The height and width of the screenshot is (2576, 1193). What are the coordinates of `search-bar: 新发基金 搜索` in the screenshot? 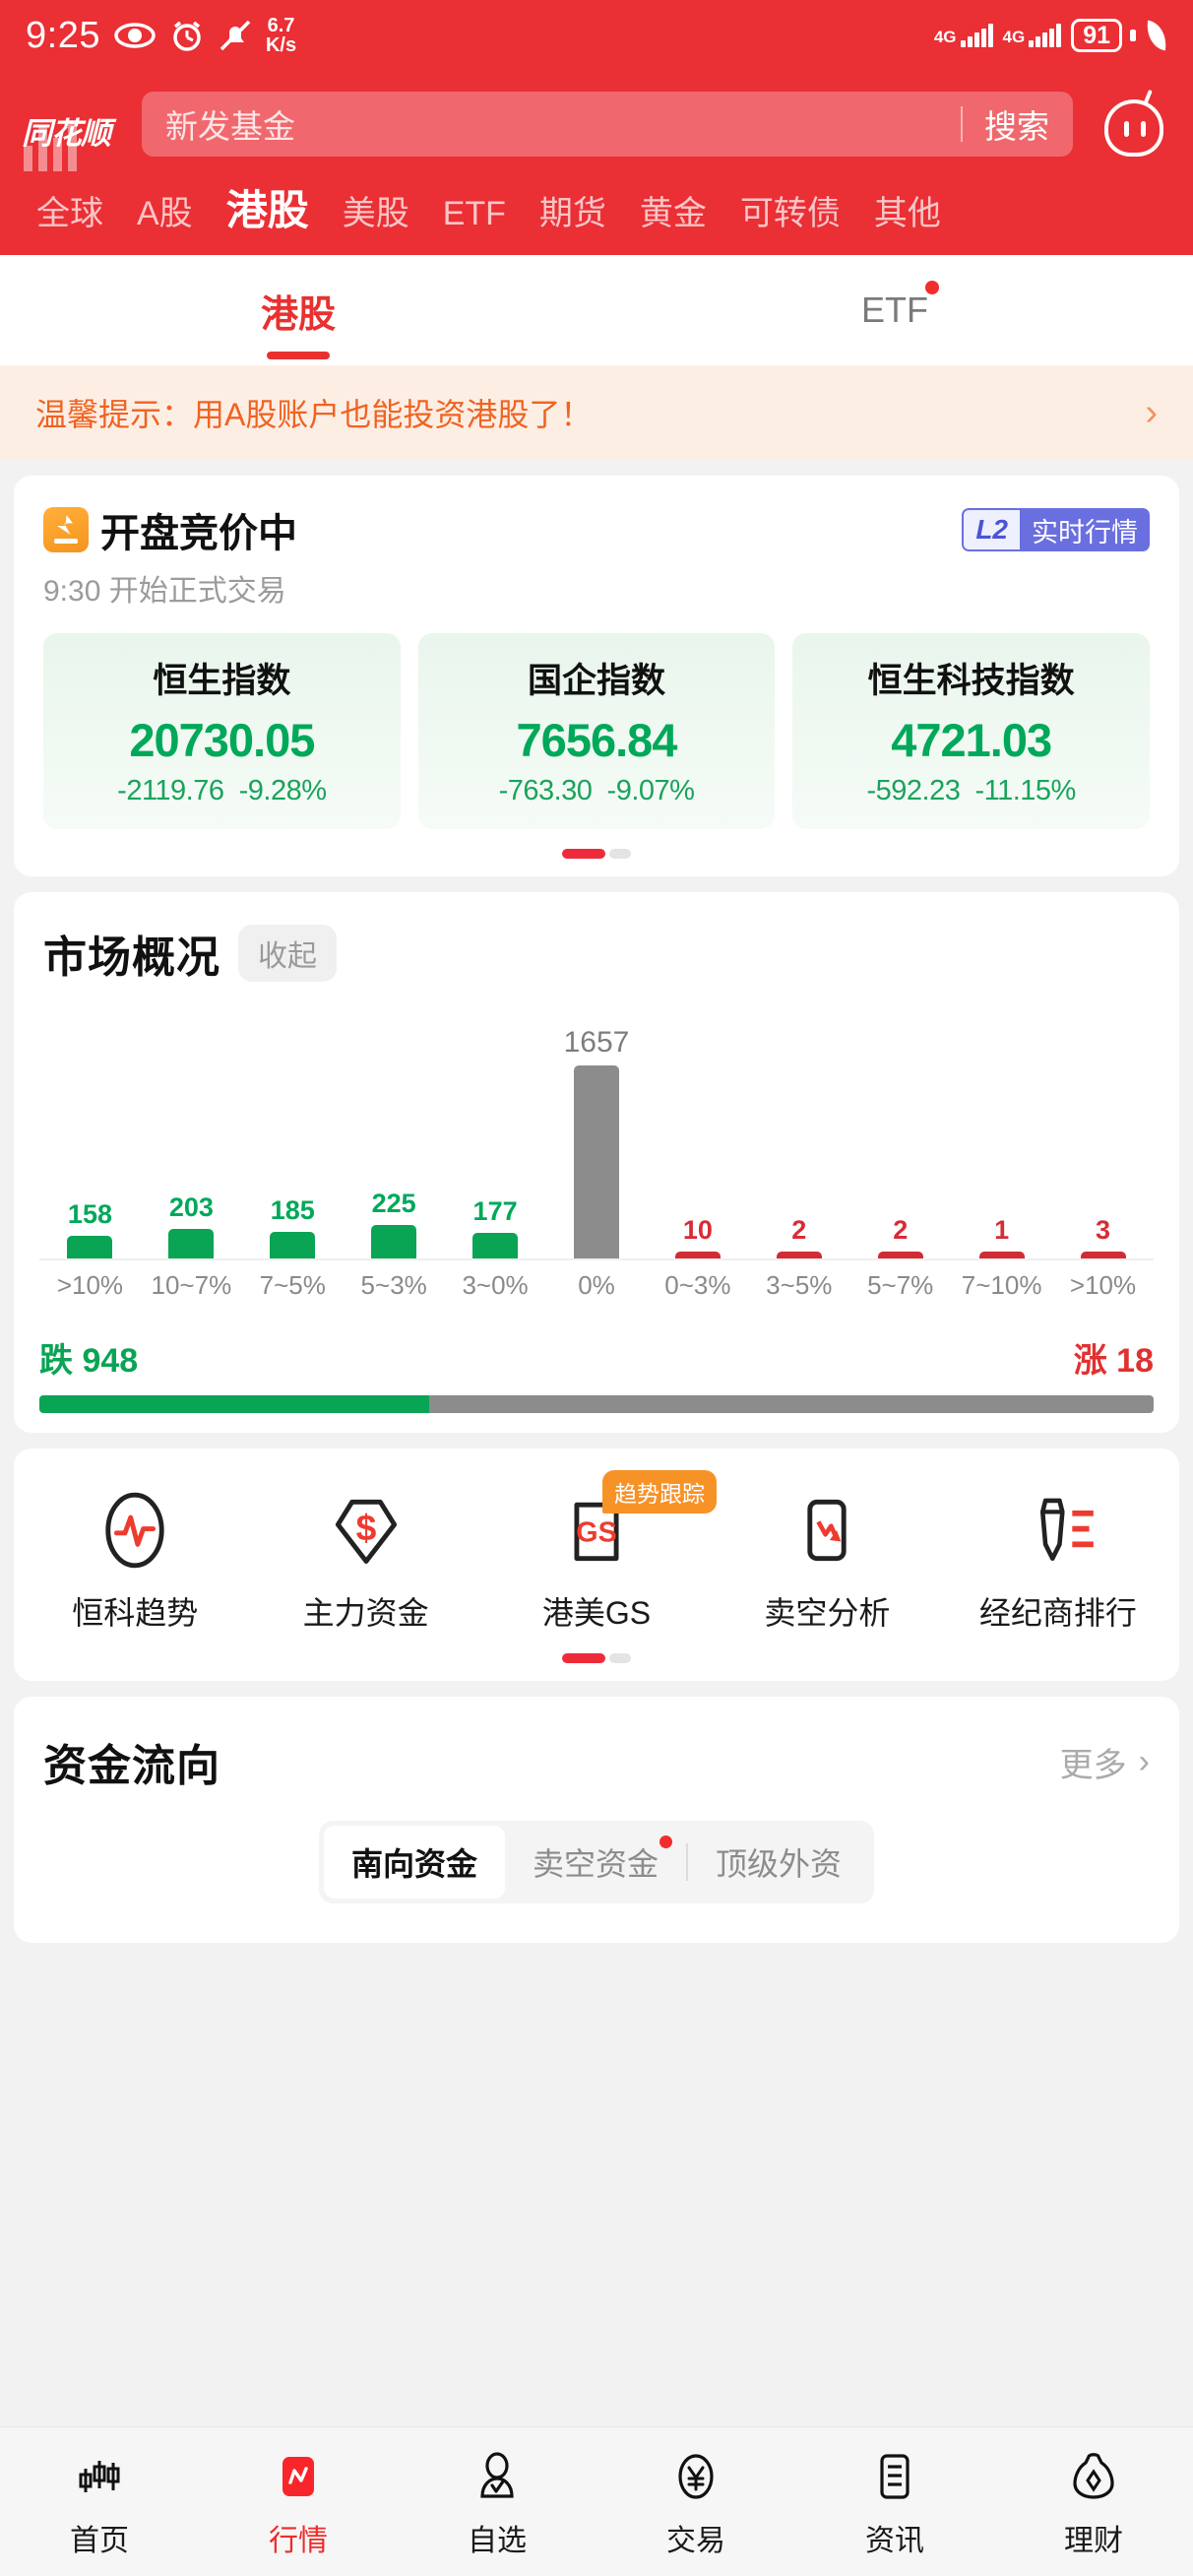 It's located at (607, 124).